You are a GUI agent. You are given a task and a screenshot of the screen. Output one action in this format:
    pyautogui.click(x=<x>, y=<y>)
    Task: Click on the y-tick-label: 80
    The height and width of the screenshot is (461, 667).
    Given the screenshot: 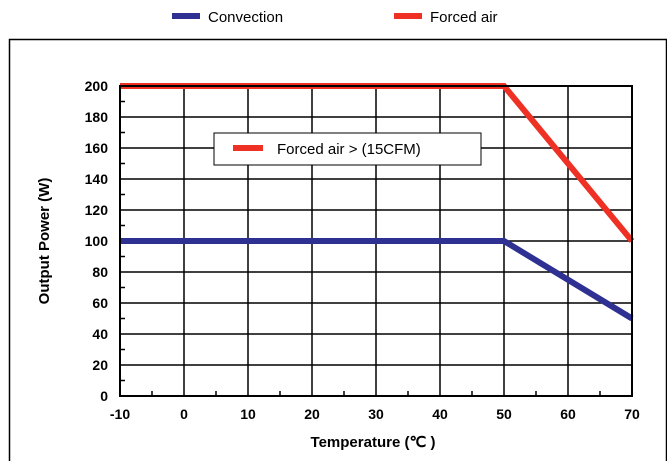 What is the action you would take?
    pyautogui.click(x=100, y=272)
    